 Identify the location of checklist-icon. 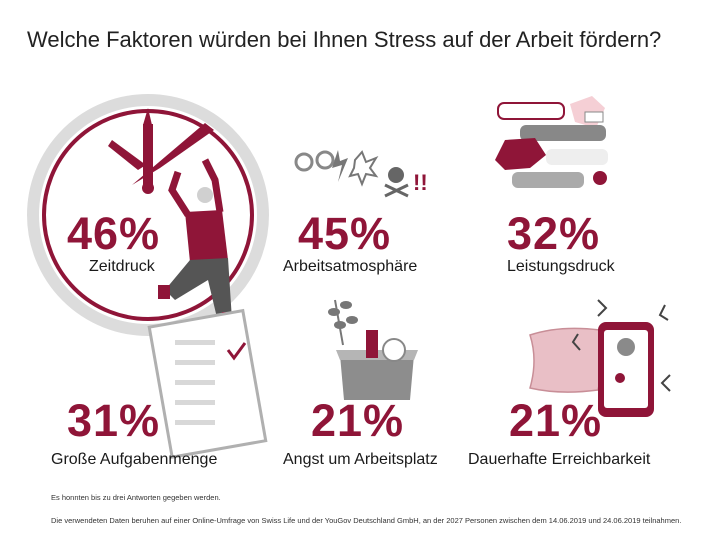
(207, 383).